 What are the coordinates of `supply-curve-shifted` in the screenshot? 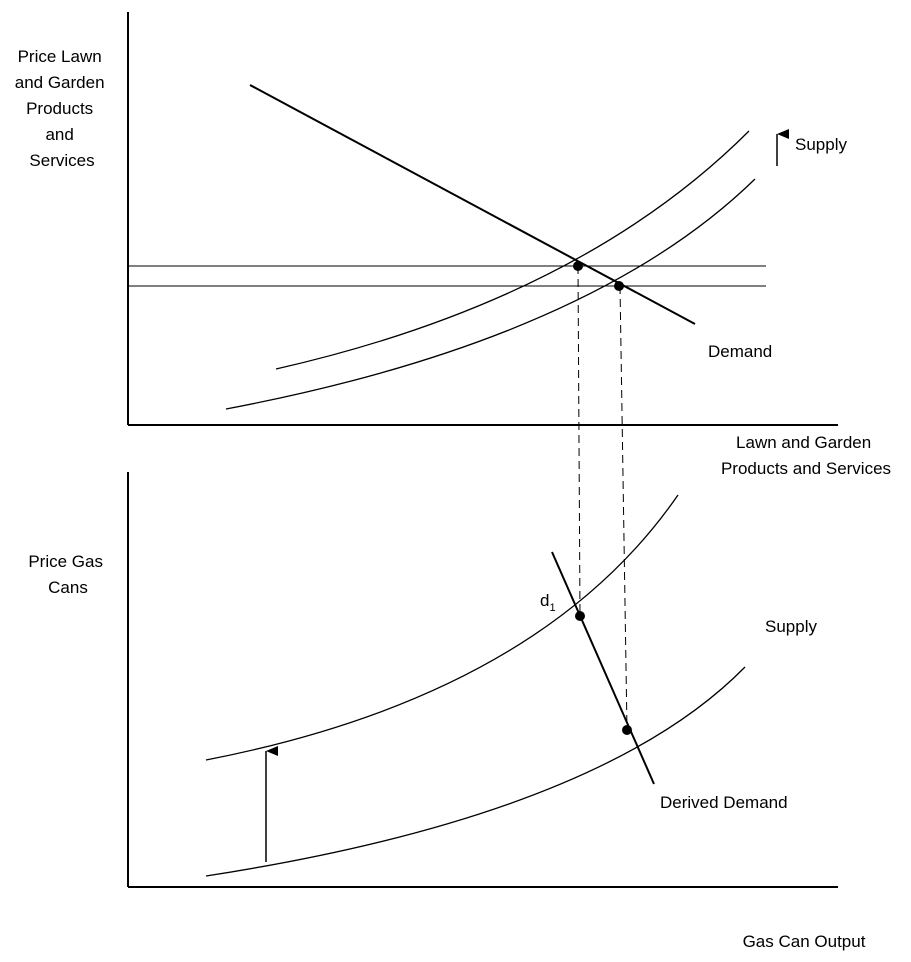 It's located at (512, 250).